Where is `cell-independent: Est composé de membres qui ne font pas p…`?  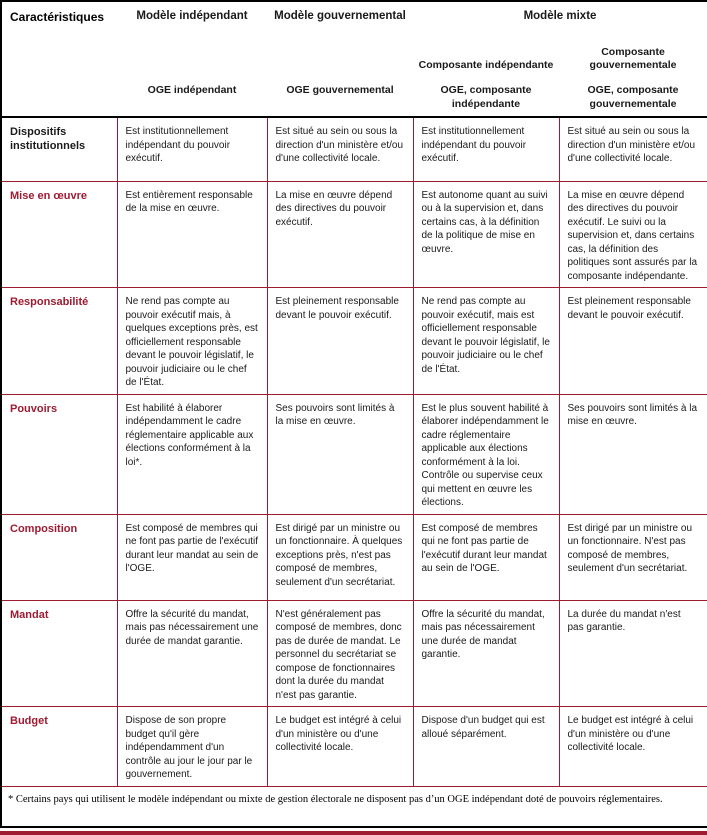
cell-independent: Est composé de membres qui ne font pas p… is located at coordinates (192, 557).